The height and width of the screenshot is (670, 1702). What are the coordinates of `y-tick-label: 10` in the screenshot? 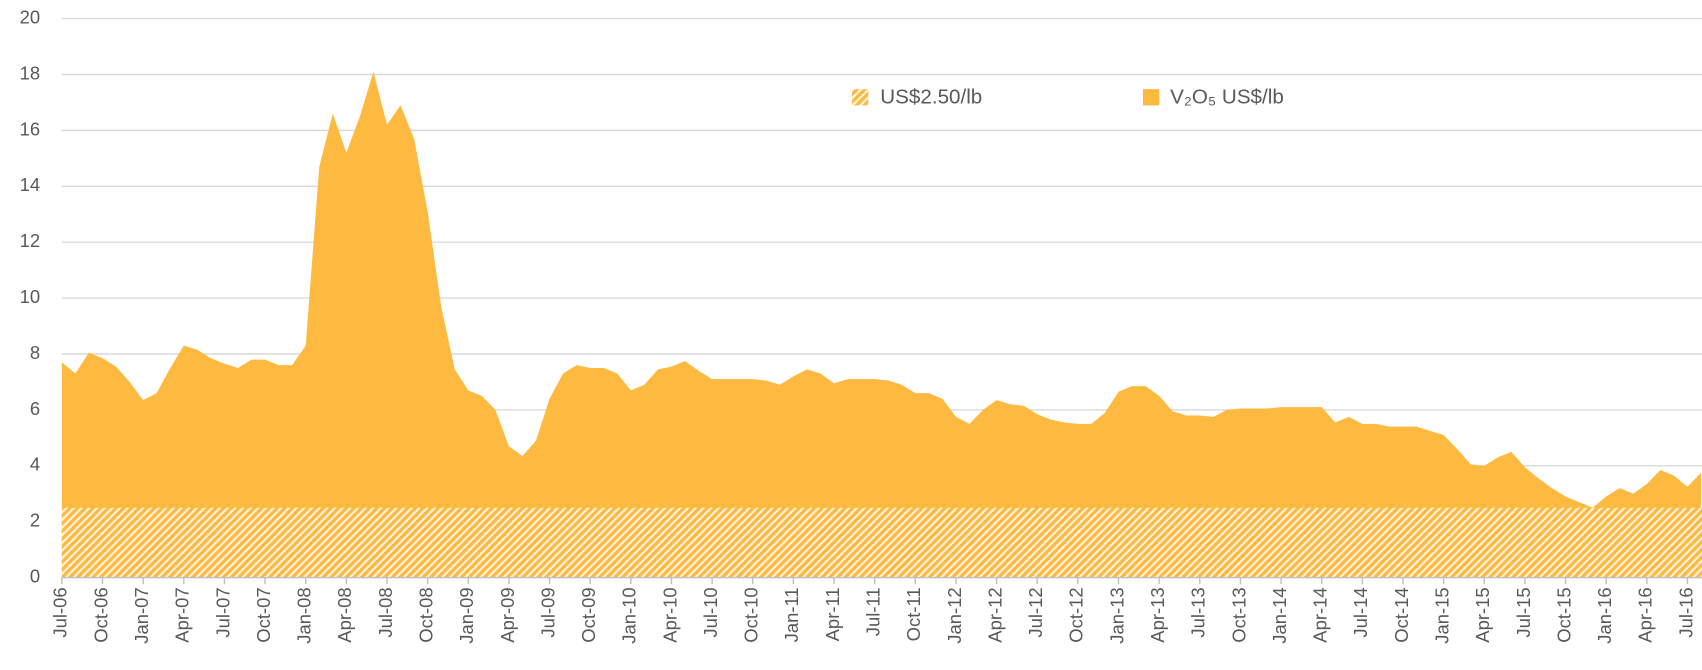 It's located at (30, 296).